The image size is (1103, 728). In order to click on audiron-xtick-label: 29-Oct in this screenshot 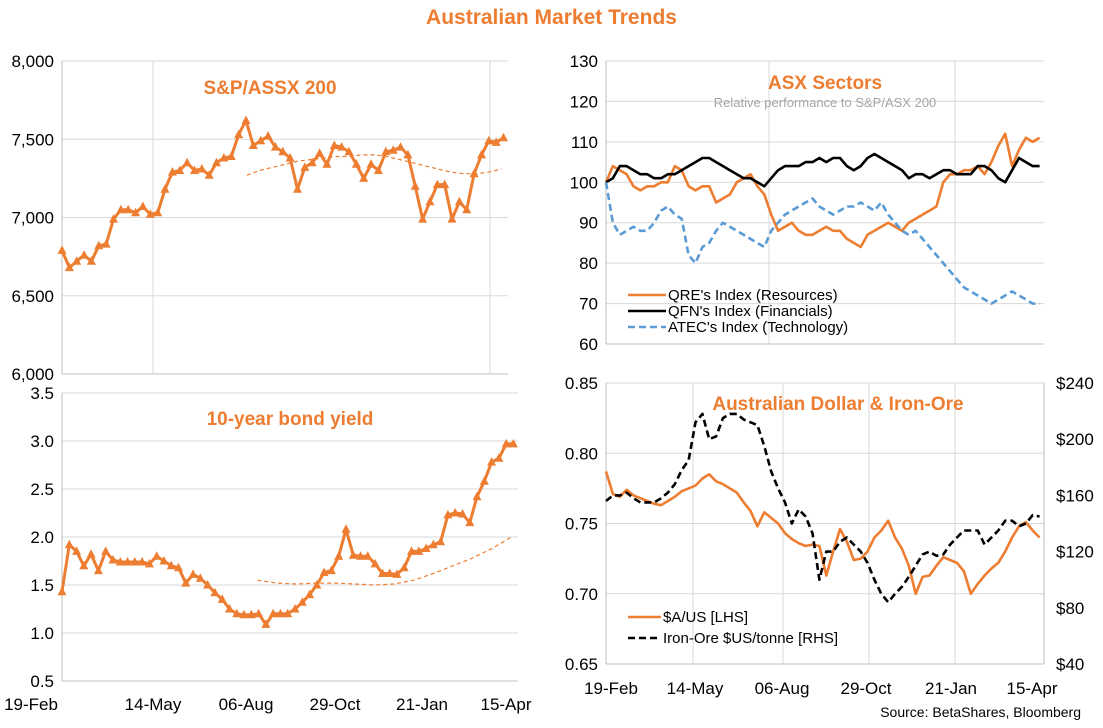, I will do `click(865, 688)`.